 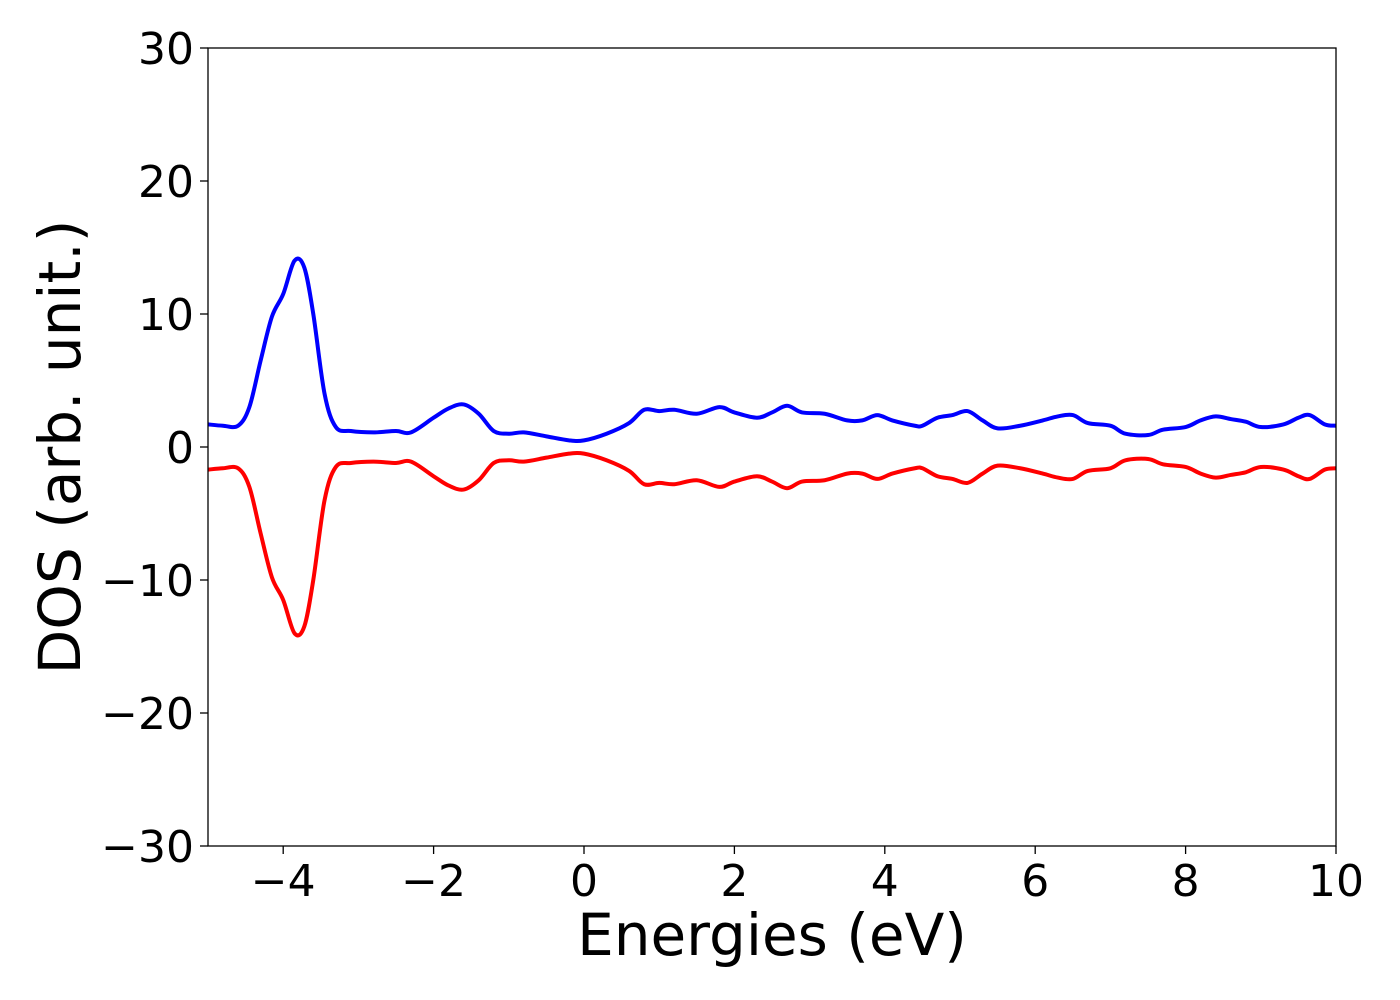 I want to click on y-tick-label: 0, so click(x=180, y=448).